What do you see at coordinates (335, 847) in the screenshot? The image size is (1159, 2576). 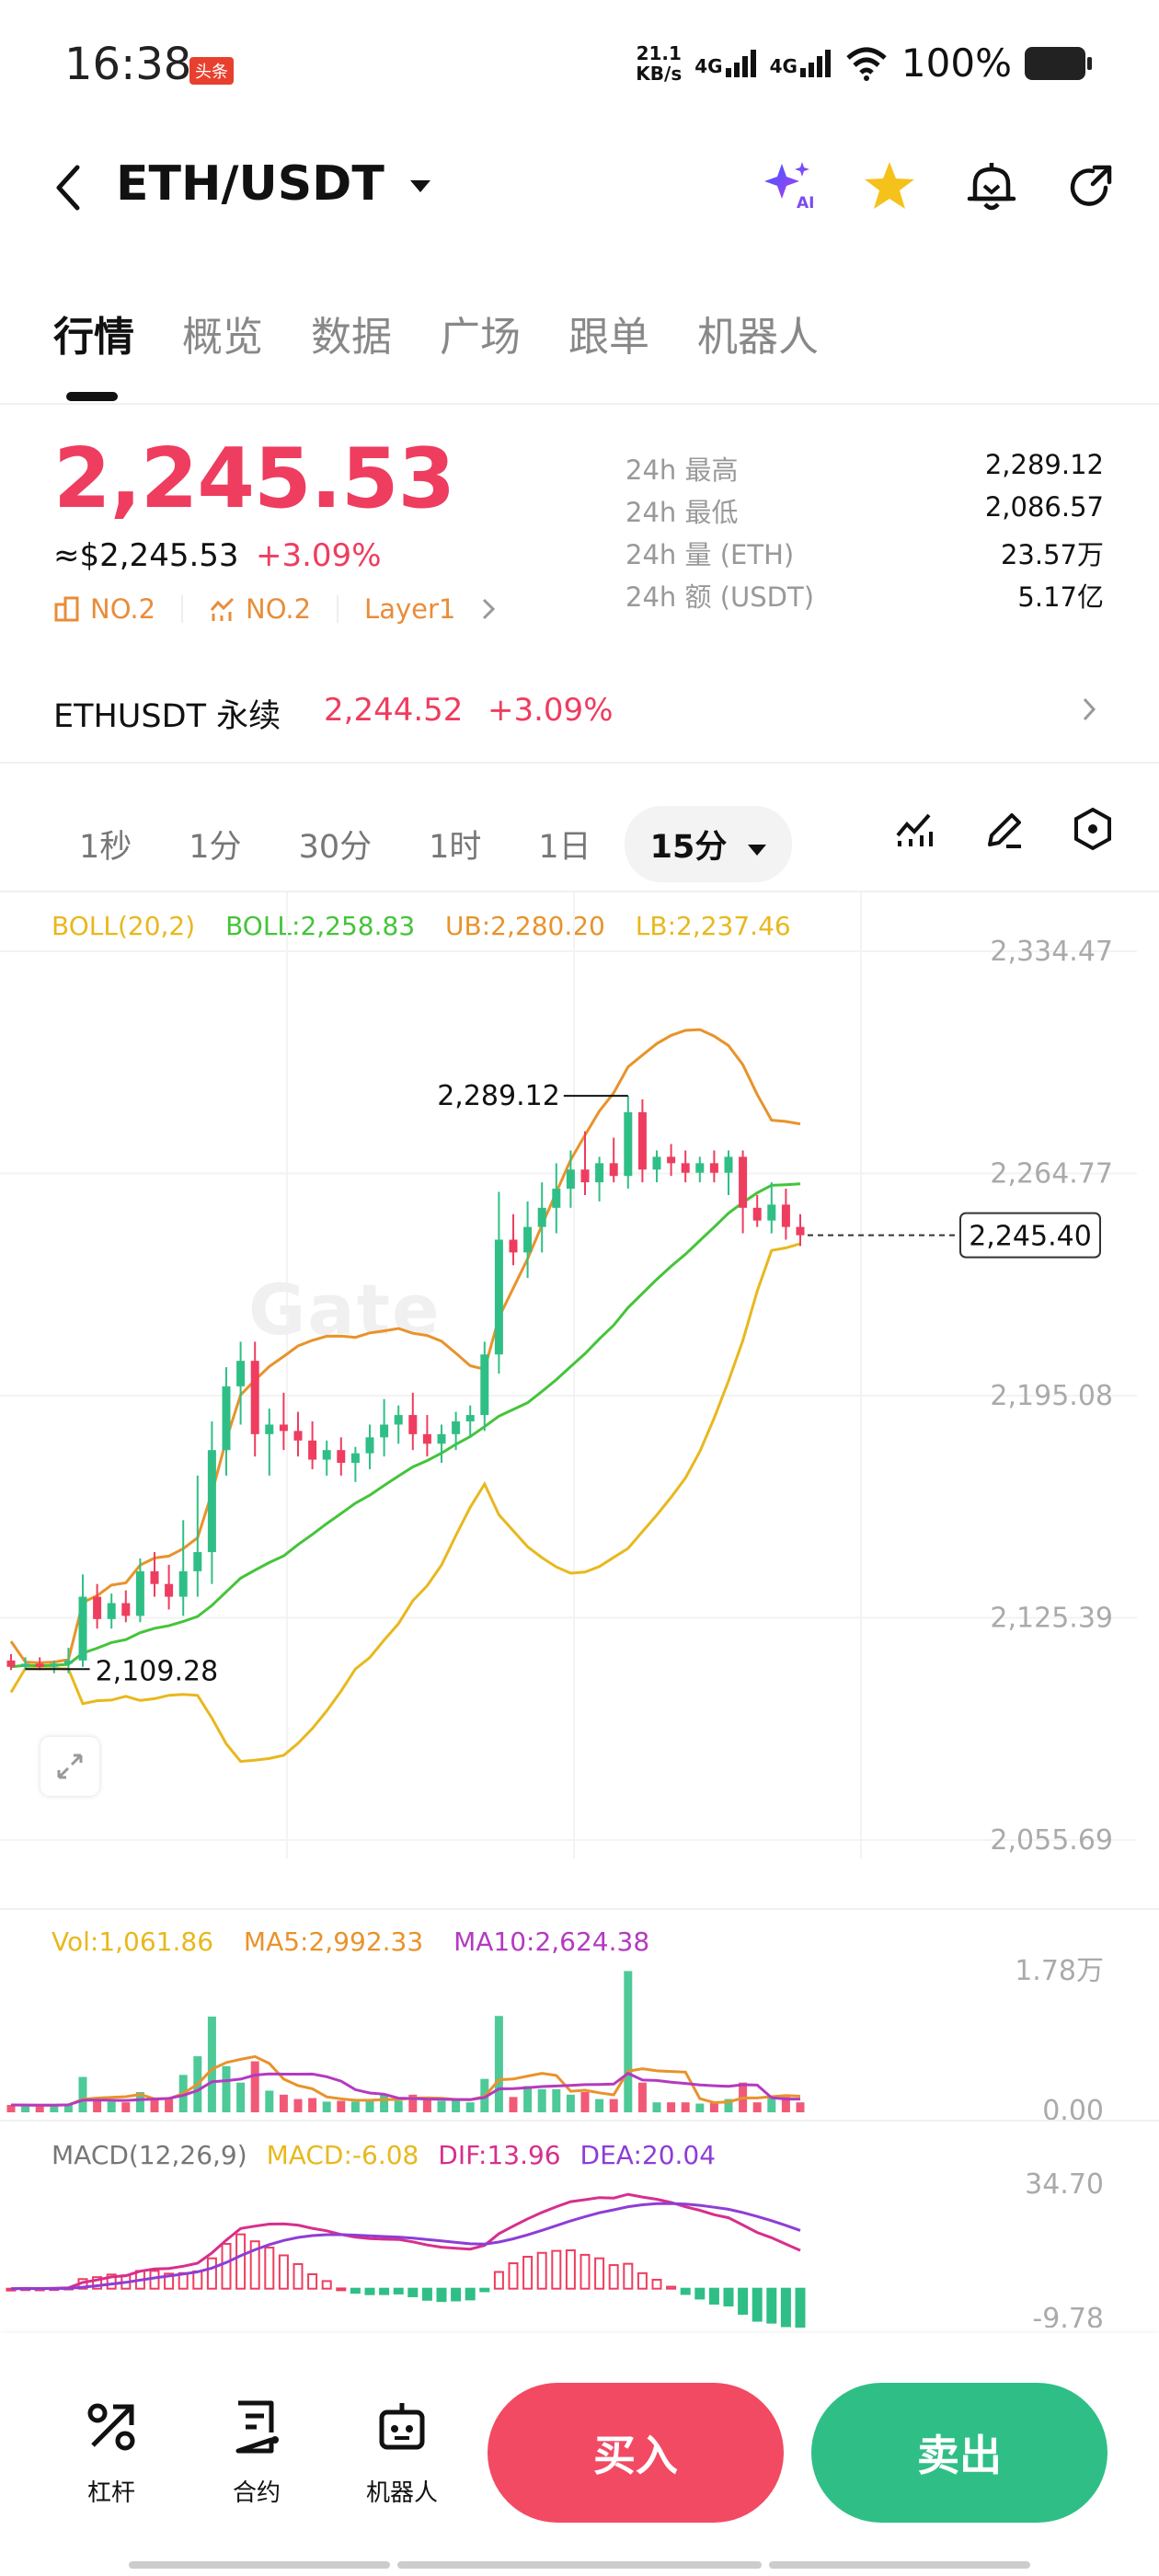 I see `tf-30m: 30分` at bounding box center [335, 847].